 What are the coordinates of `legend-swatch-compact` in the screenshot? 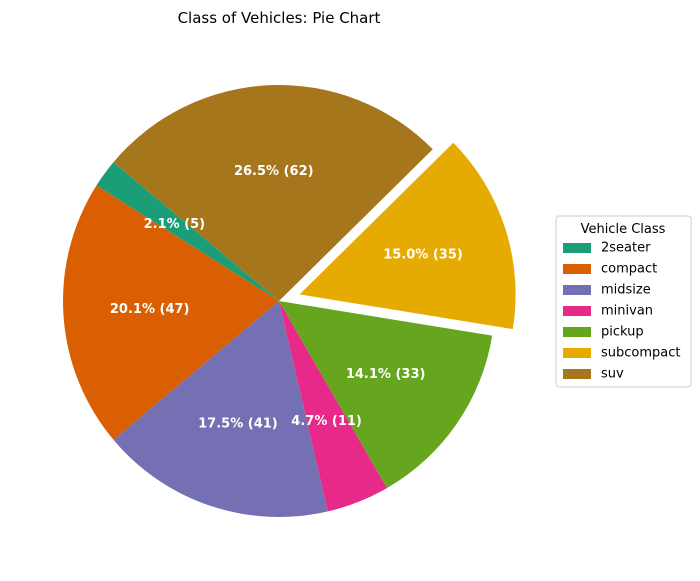 It's located at (577, 269).